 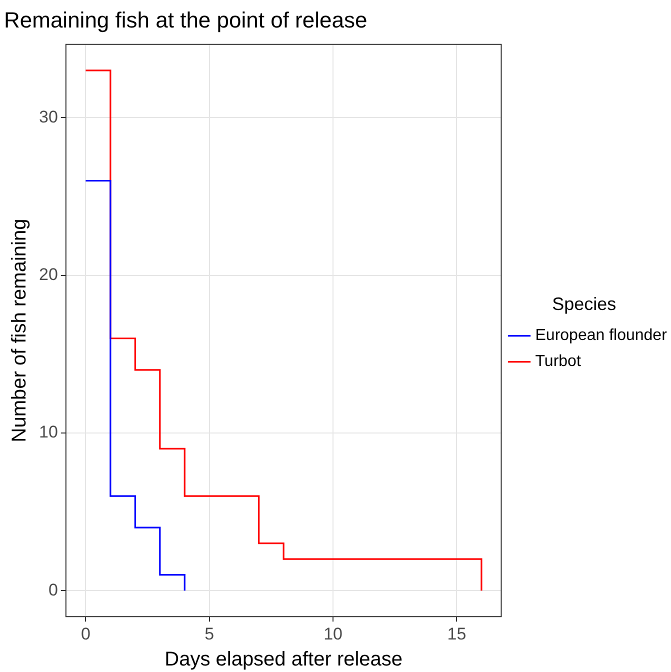 I want to click on y-tick-label: 20, so click(x=48, y=274).